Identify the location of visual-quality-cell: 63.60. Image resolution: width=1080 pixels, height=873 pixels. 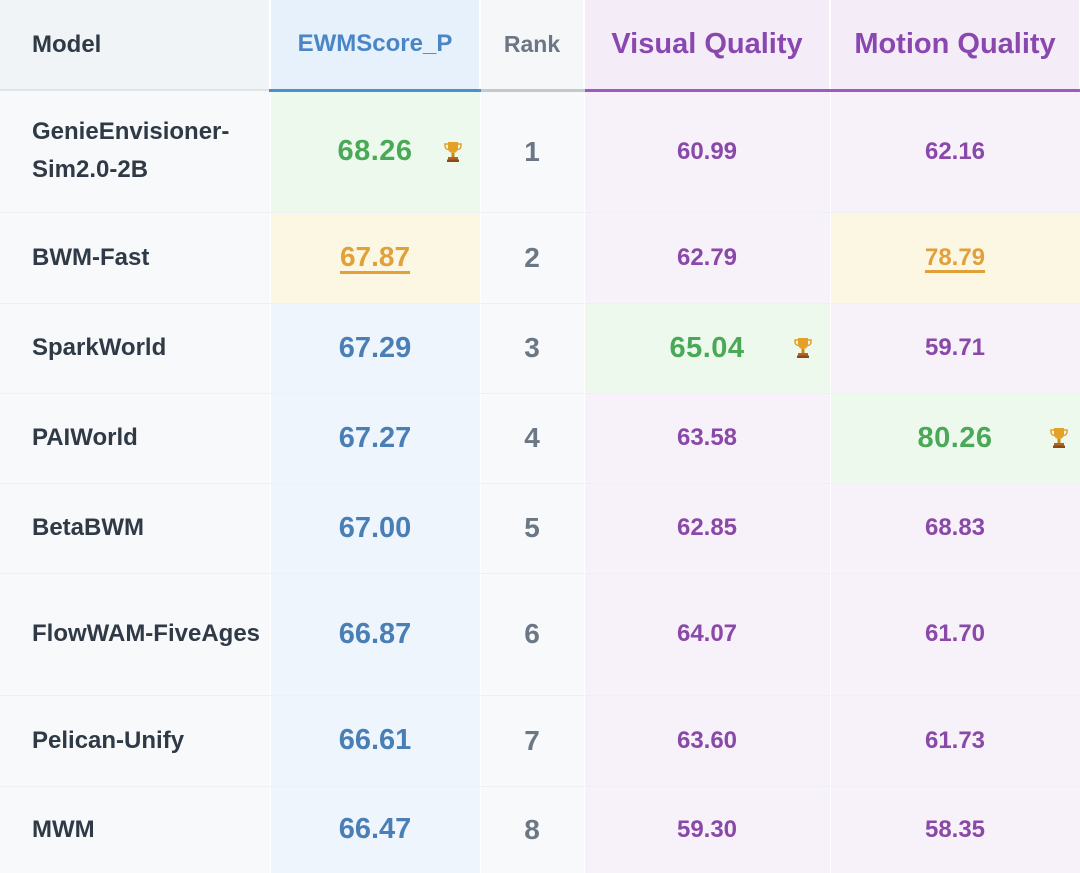
(707, 741).